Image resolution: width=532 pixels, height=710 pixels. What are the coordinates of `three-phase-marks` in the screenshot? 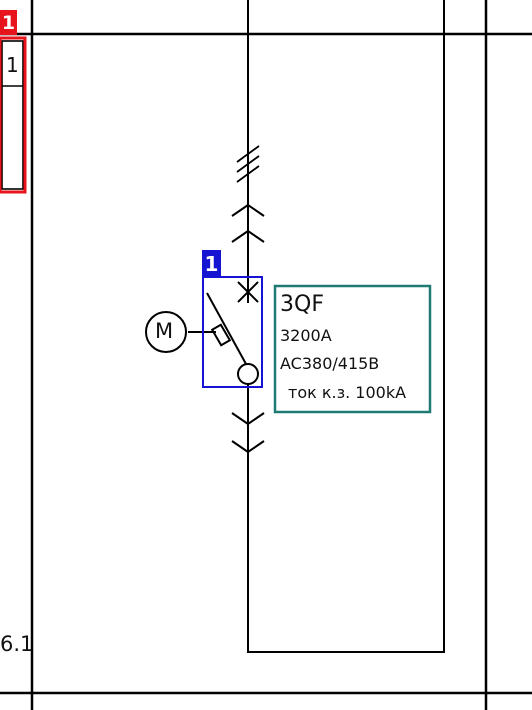 It's located at (248, 164).